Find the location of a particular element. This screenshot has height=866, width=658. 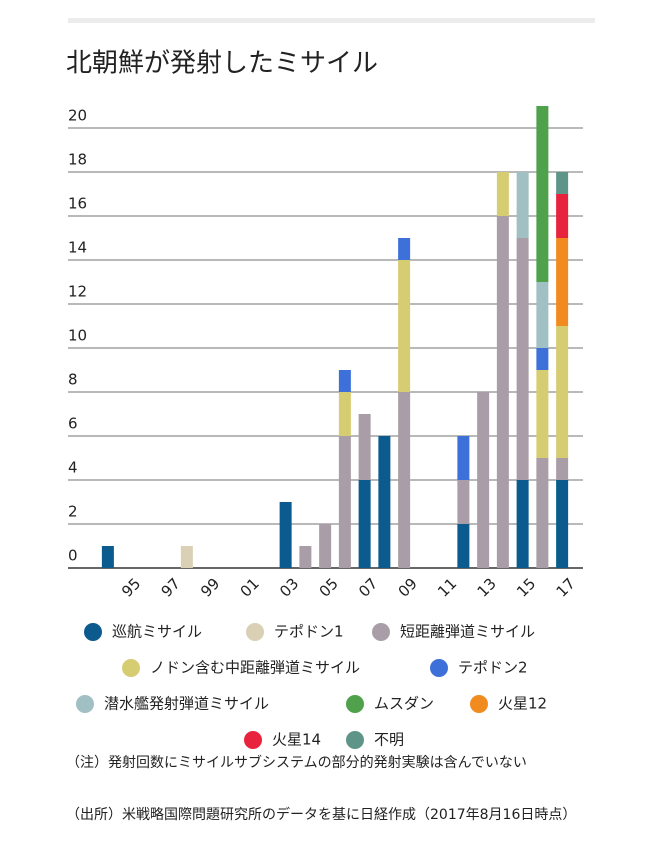

note: （注）発射回数にミサイルサブシステムの部分的発射実験は含んでいない is located at coordinates (296, 763).